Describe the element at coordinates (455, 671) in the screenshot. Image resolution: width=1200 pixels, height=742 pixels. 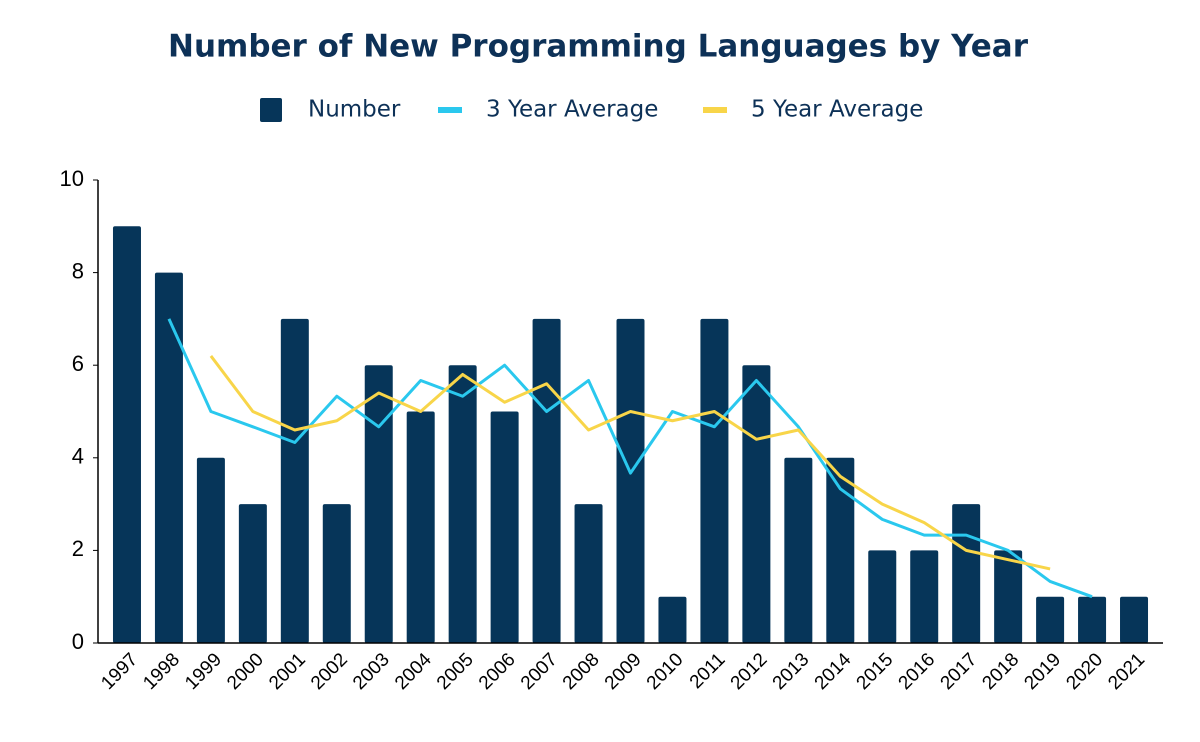
I see `x-tick-label: 2005` at that location.